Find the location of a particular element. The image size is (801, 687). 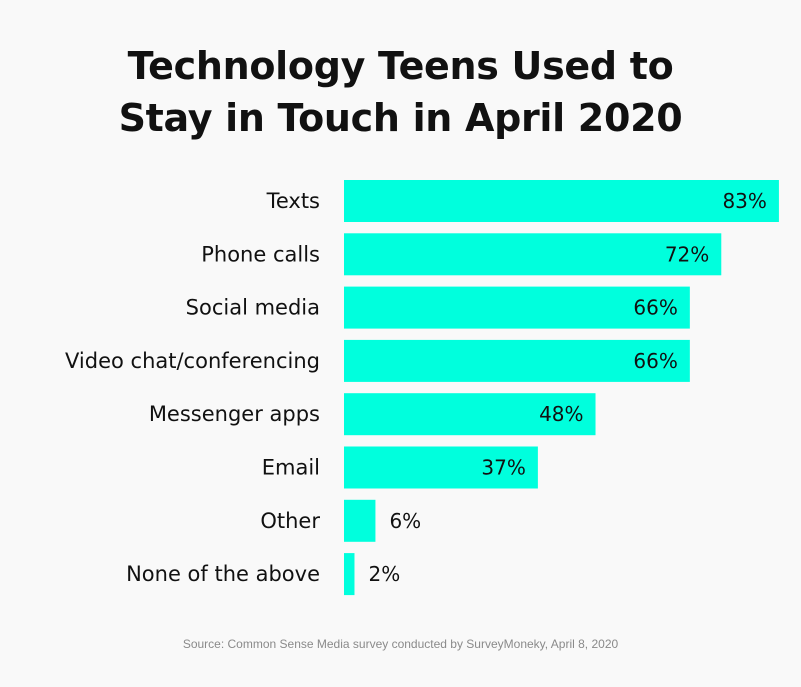

category-label-1: Phone calls is located at coordinates (260, 254).